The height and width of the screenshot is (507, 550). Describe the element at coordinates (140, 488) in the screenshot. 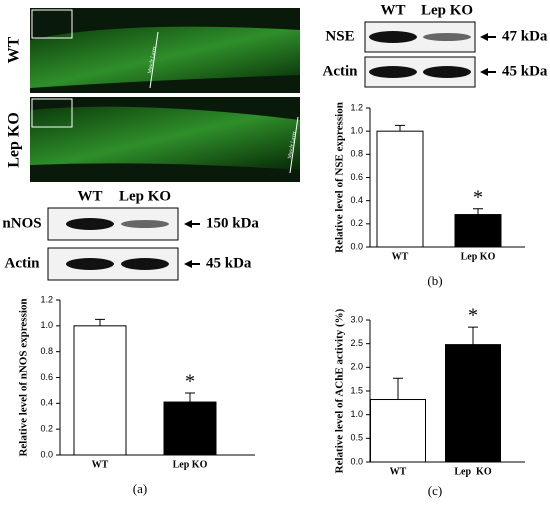

I see `panel-label: (a)` at that location.